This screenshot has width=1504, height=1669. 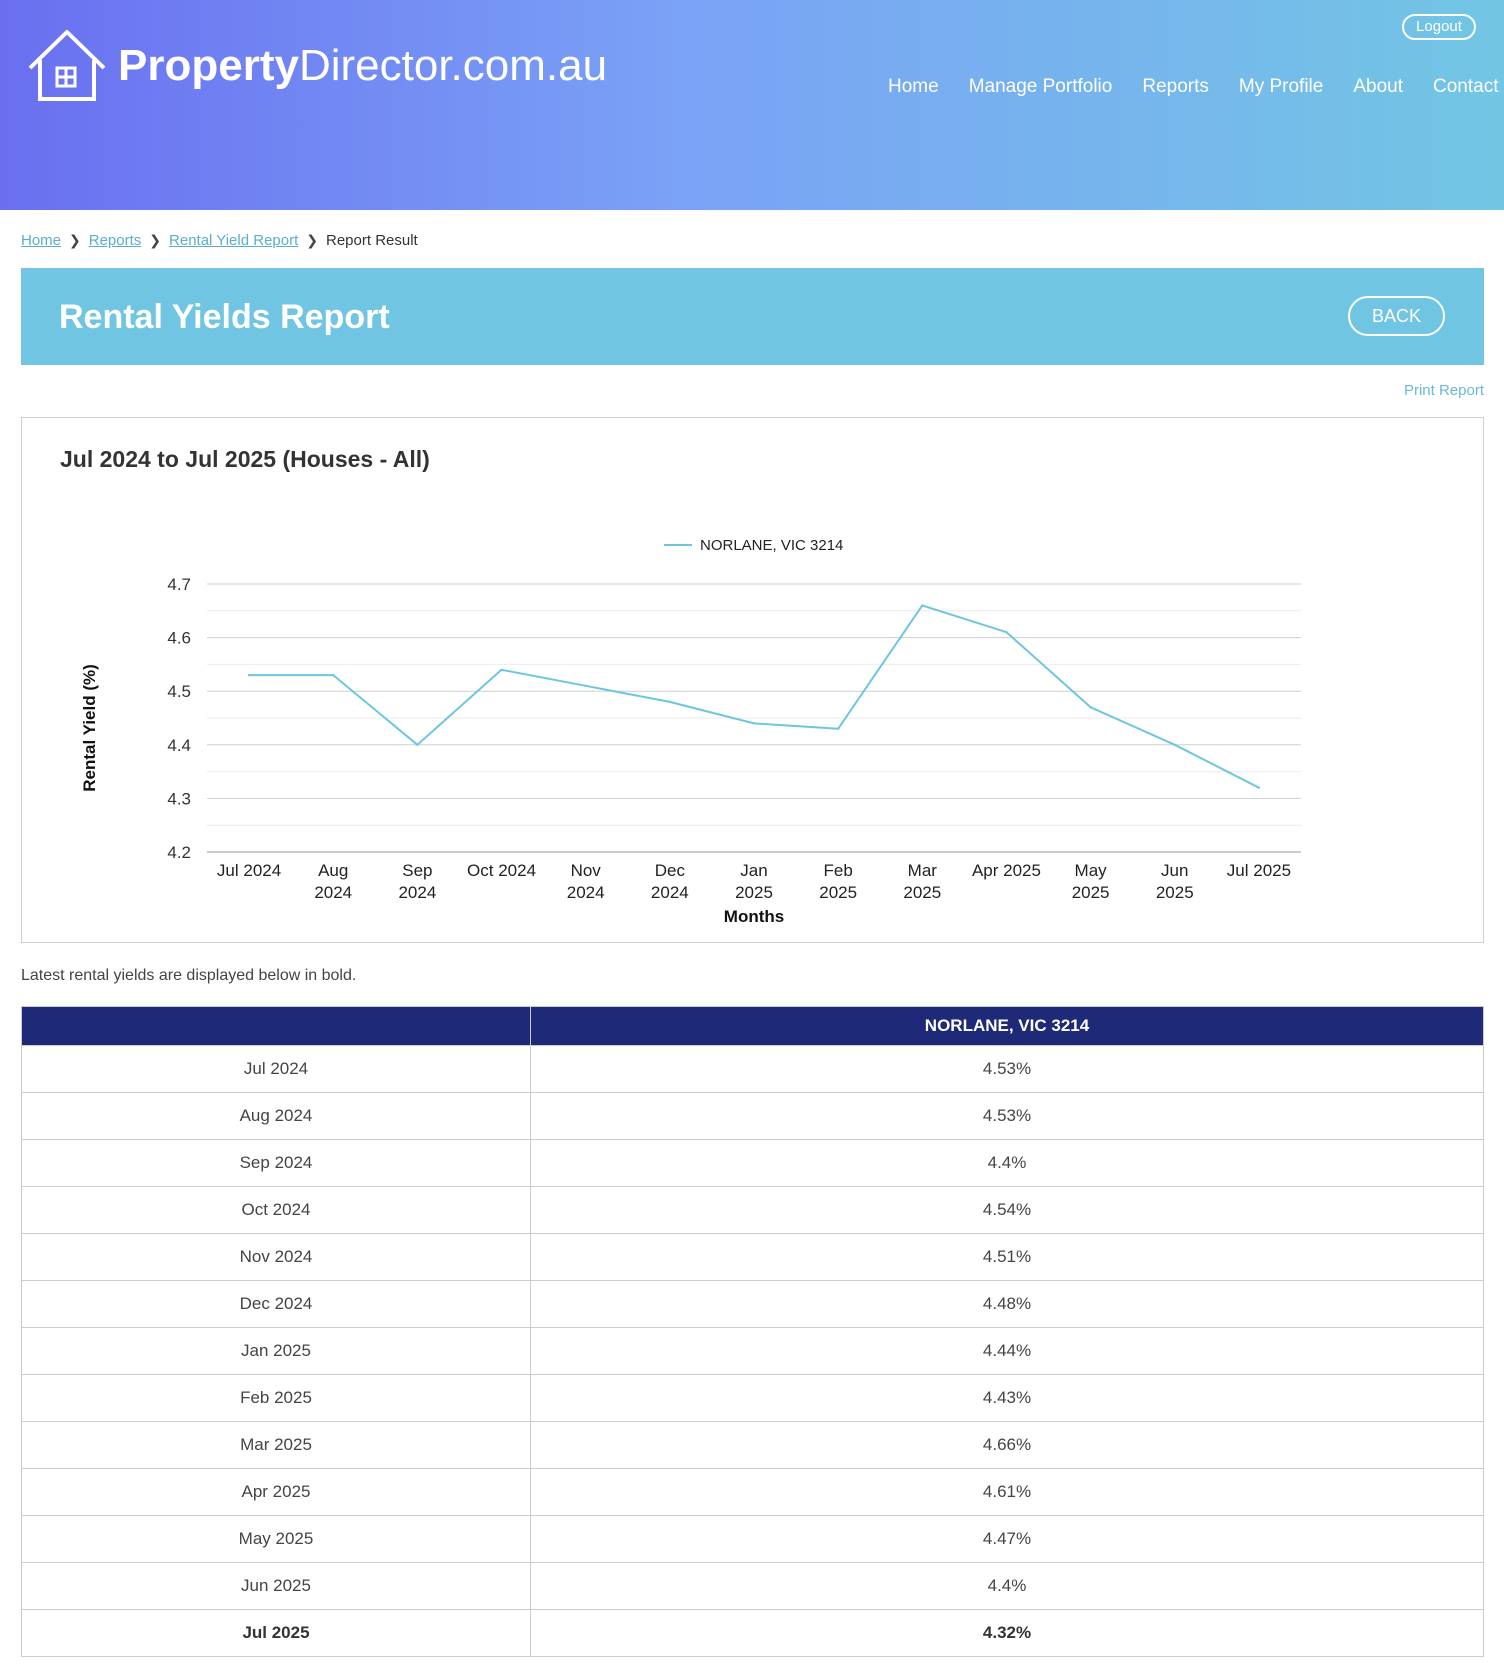 I want to click on table-row: Sep 2024 4.4%, so click(x=752, y=1163).